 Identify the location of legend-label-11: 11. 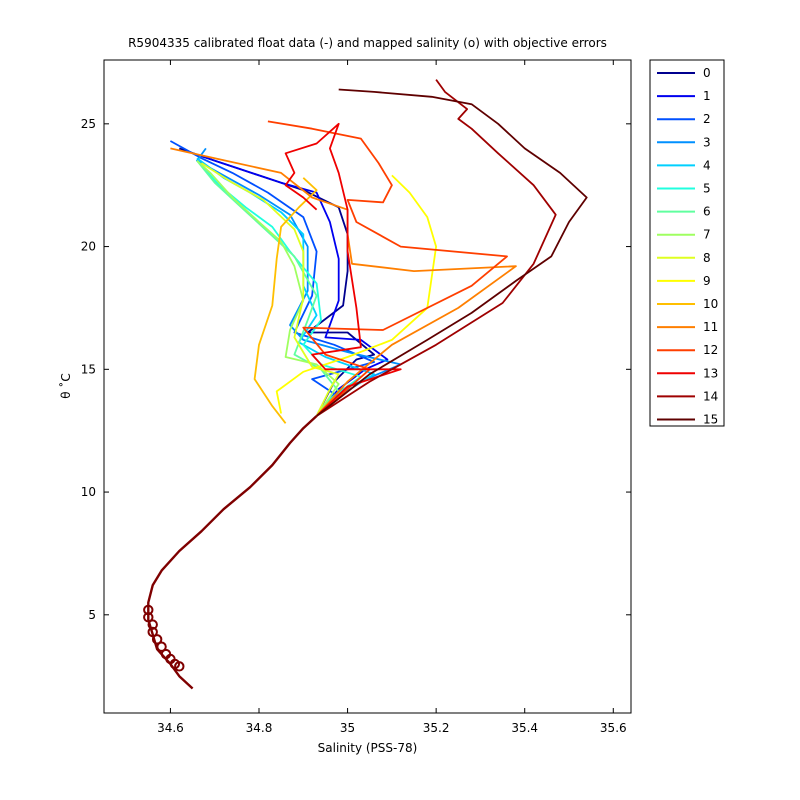
(710, 327).